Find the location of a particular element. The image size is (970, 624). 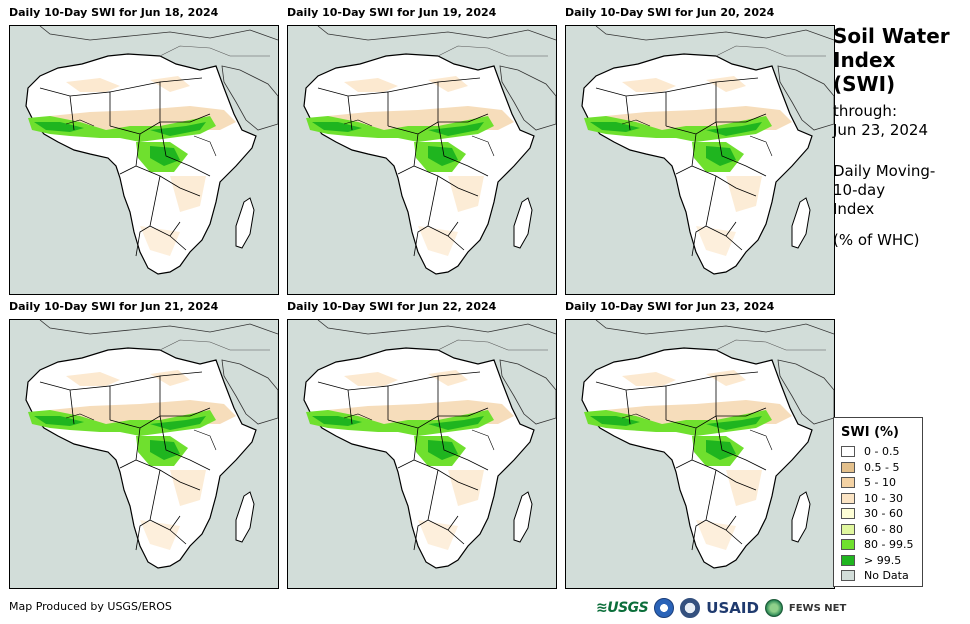

legend-item: 80 - 99.5 is located at coordinates (881, 545).